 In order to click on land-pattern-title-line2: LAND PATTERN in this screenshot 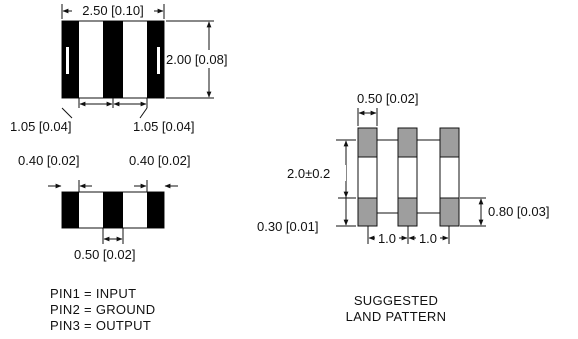, I will do `click(396, 316)`.